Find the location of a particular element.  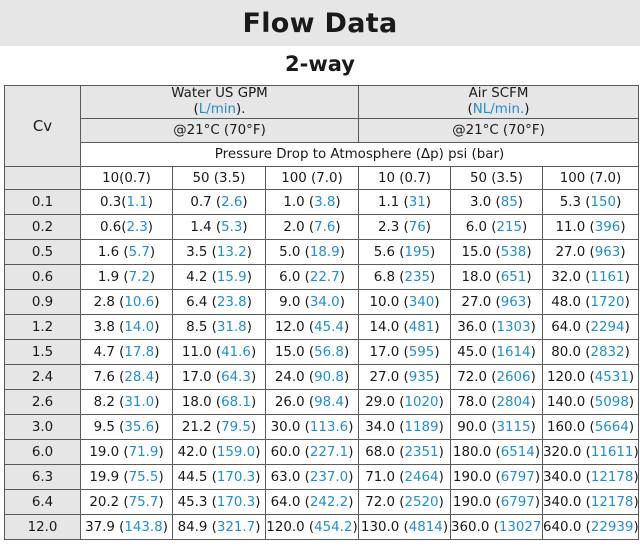

flow-imperial-value: 63.0 ( is located at coordinates (290, 477).